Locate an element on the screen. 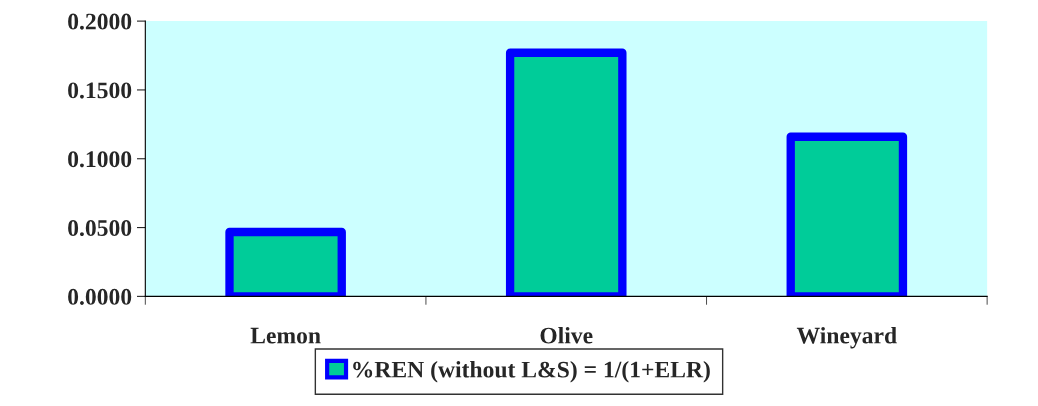 This screenshot has height=406, width=1038. y-tick-label: 0.0000 is located at coordinates (100, 296).